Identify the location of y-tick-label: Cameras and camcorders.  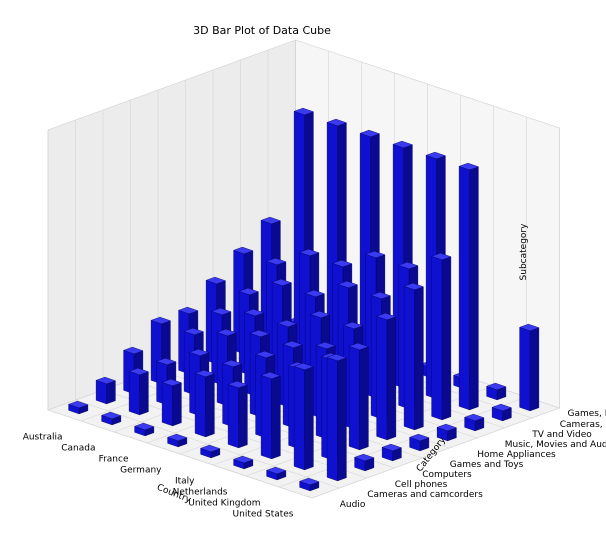
(425, 495).